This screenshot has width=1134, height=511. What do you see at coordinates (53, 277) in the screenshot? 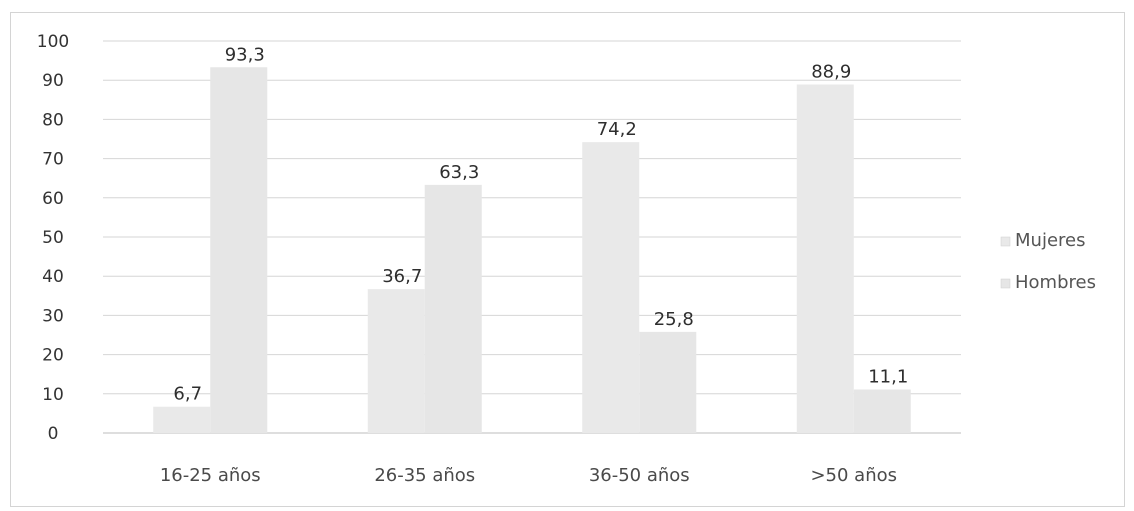
I see `y-tick-label: 40` at bounding box center [53, 277].